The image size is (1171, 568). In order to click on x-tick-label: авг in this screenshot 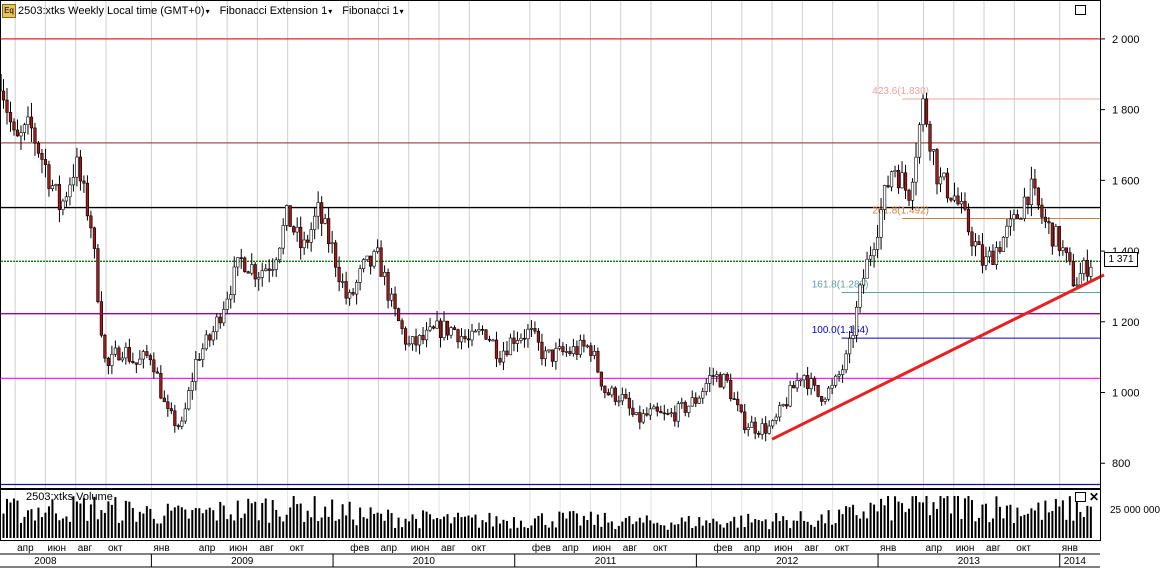, I will do `click(85, 548)`.